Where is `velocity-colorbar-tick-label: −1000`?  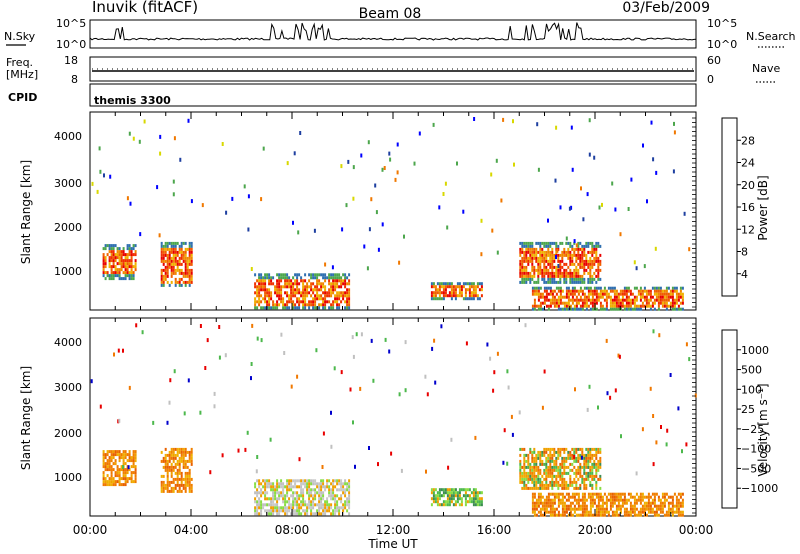 velocity-colorbar-tick-label: −1000 is located at coordinates (759, 488).